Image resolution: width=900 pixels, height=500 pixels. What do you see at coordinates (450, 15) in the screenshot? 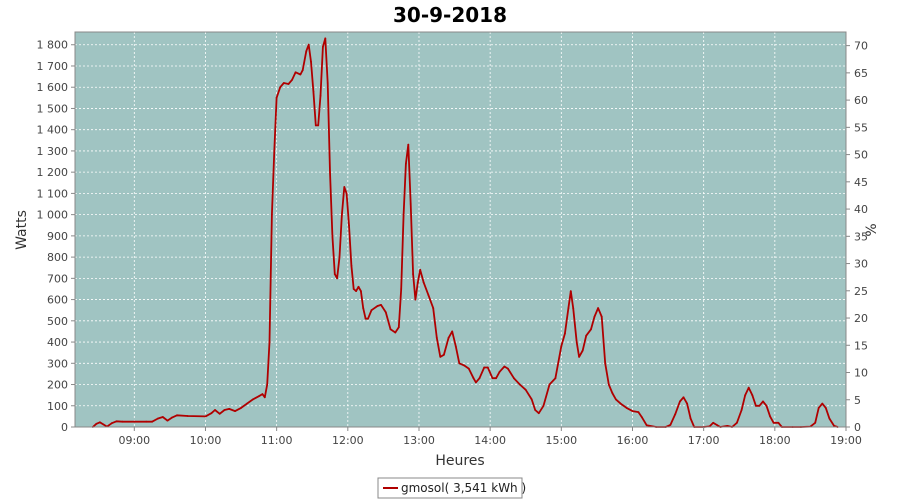
I see `chart-title: 30-9-2018` at bounding box center [450, 15].